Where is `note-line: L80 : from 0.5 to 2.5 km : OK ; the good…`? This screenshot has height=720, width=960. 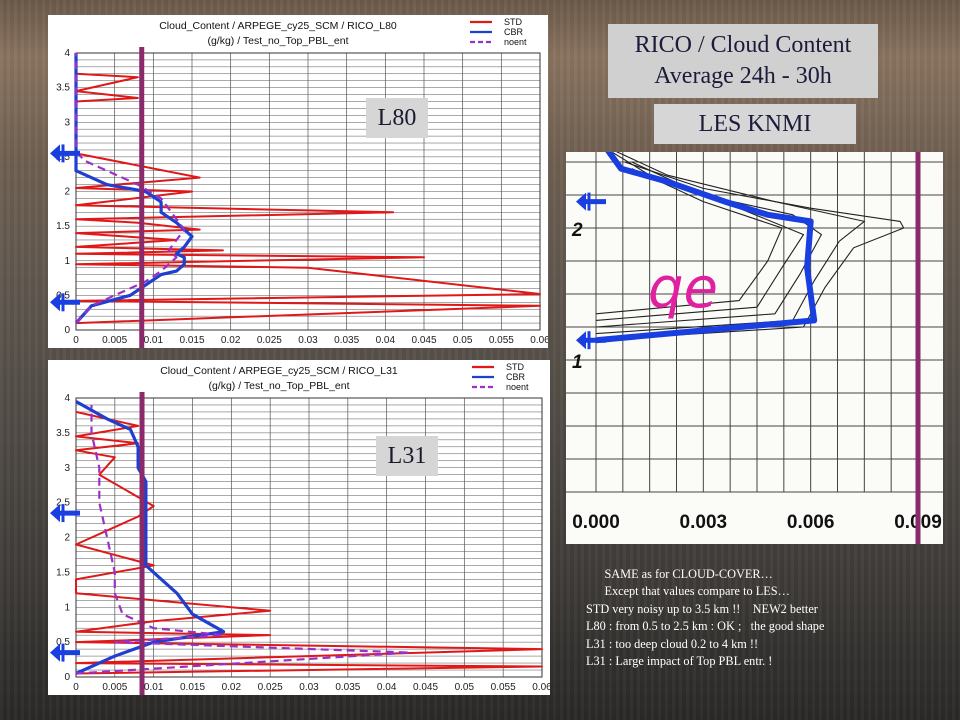
note-line: L80 : from 0.5 to 2.5 km : OK ; the good… is located at coordinates (705, 626).